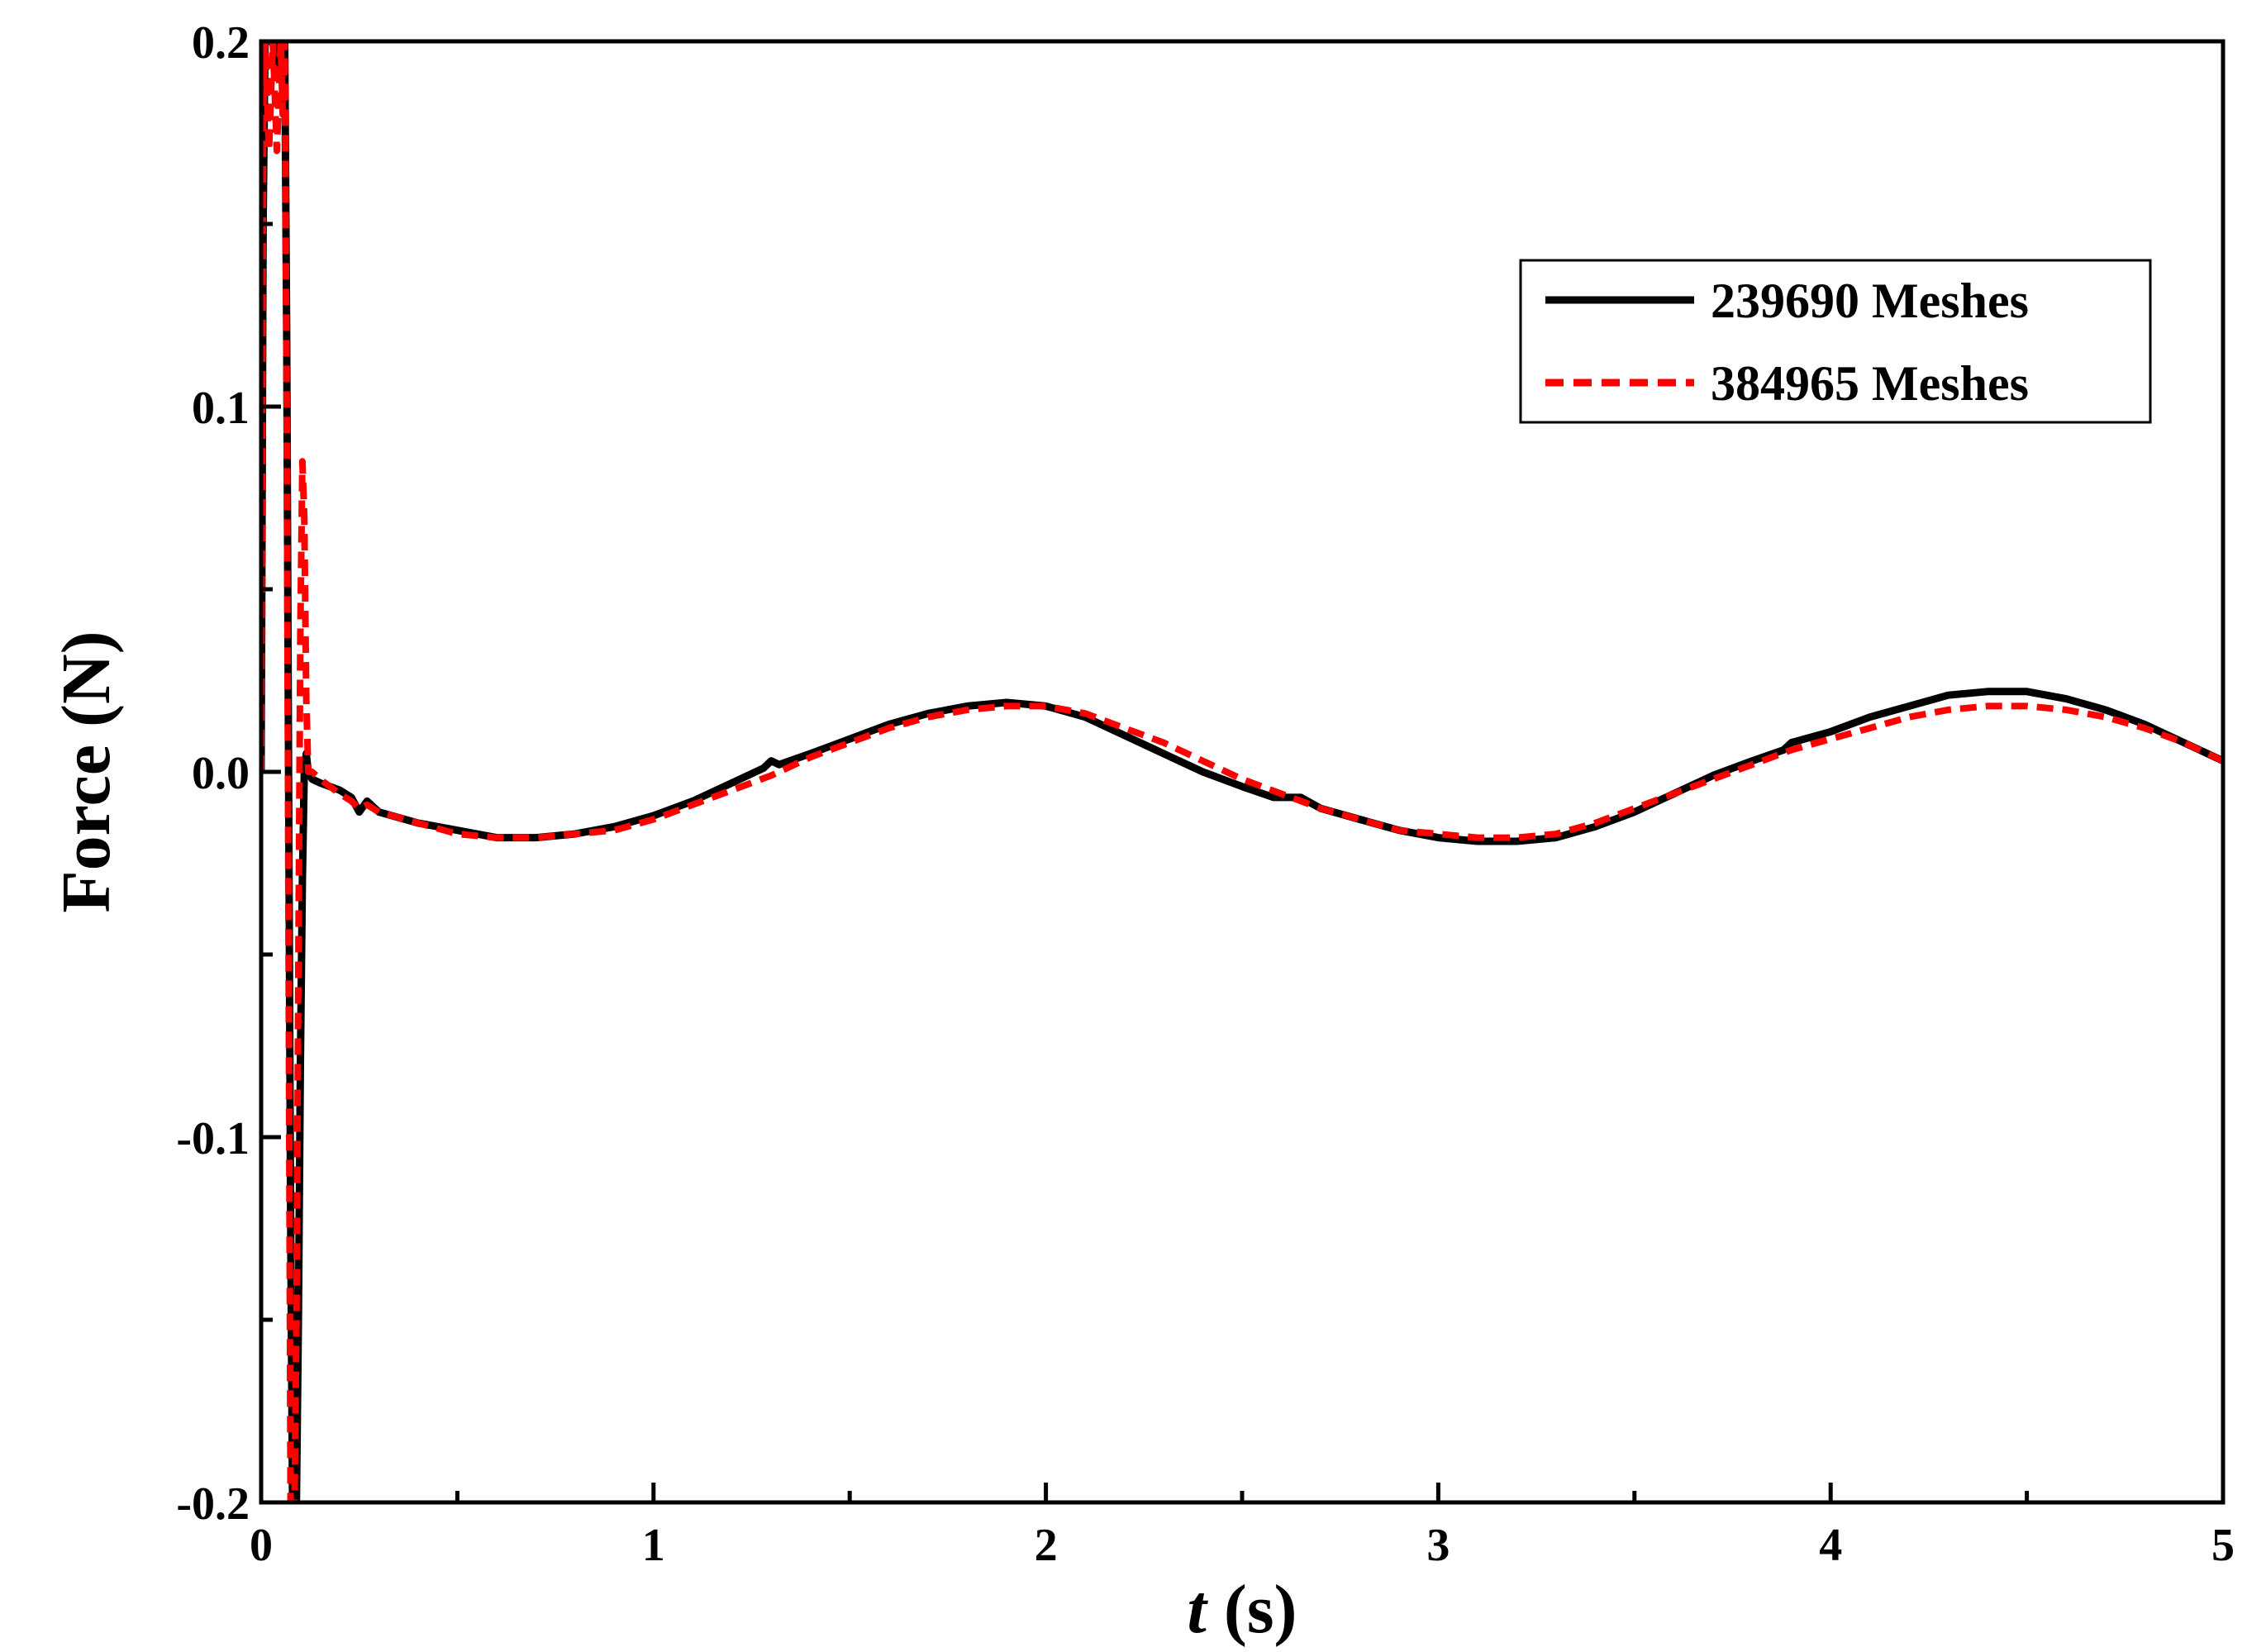 The image size is (2247, 1652). I want to click on x-tick-label: 5, so click(2223, 1545).